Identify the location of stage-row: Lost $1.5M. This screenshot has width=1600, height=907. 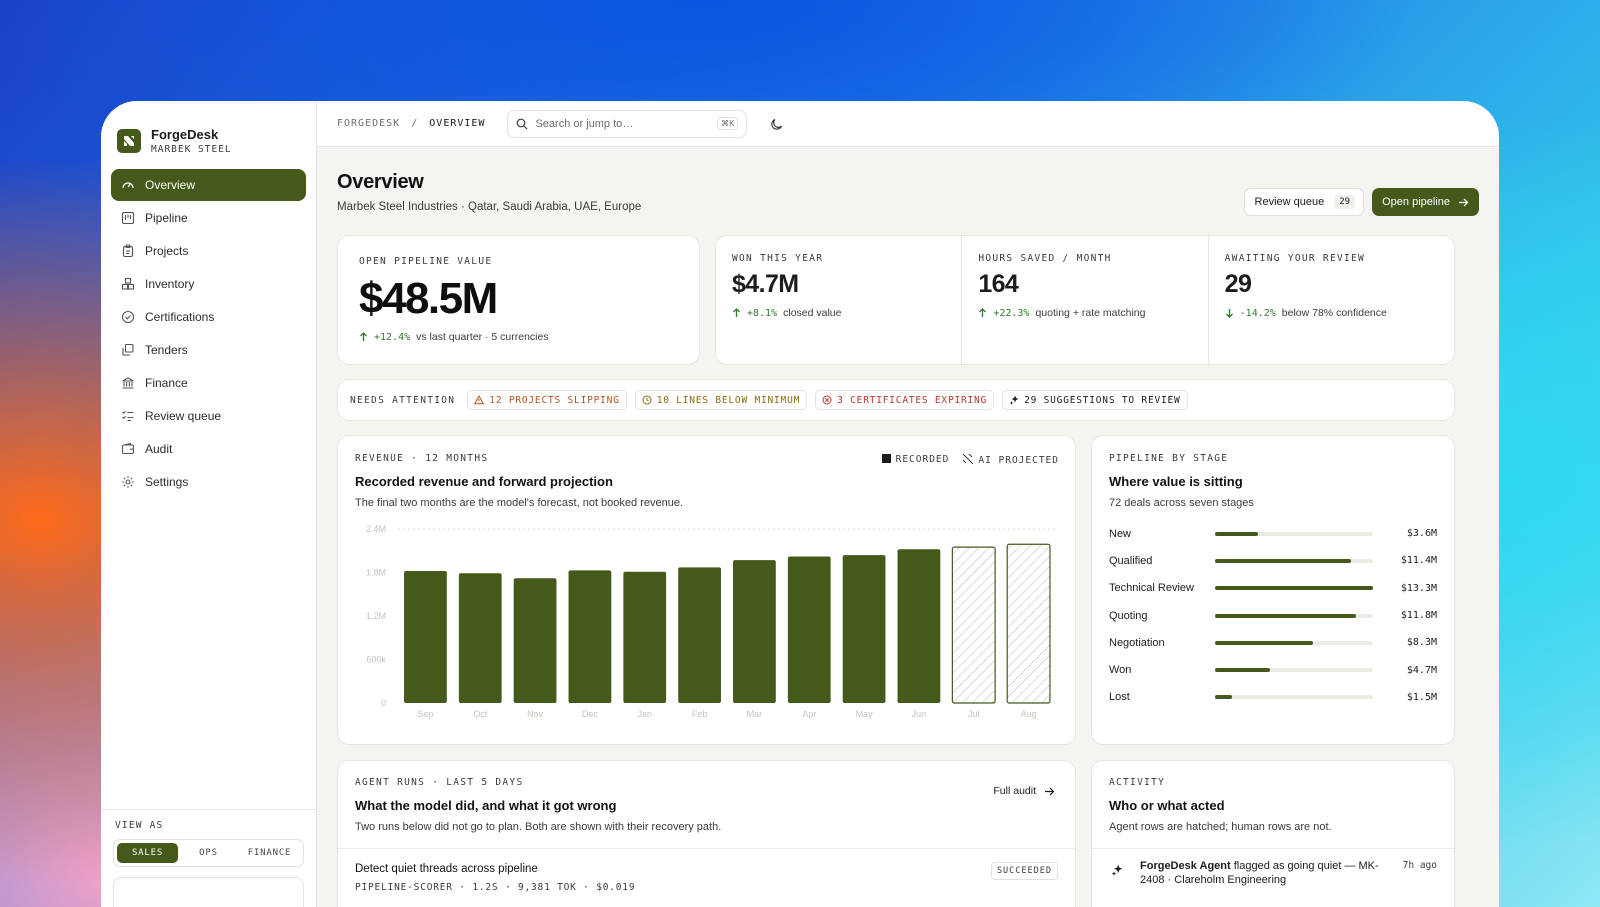
(1273, 697).